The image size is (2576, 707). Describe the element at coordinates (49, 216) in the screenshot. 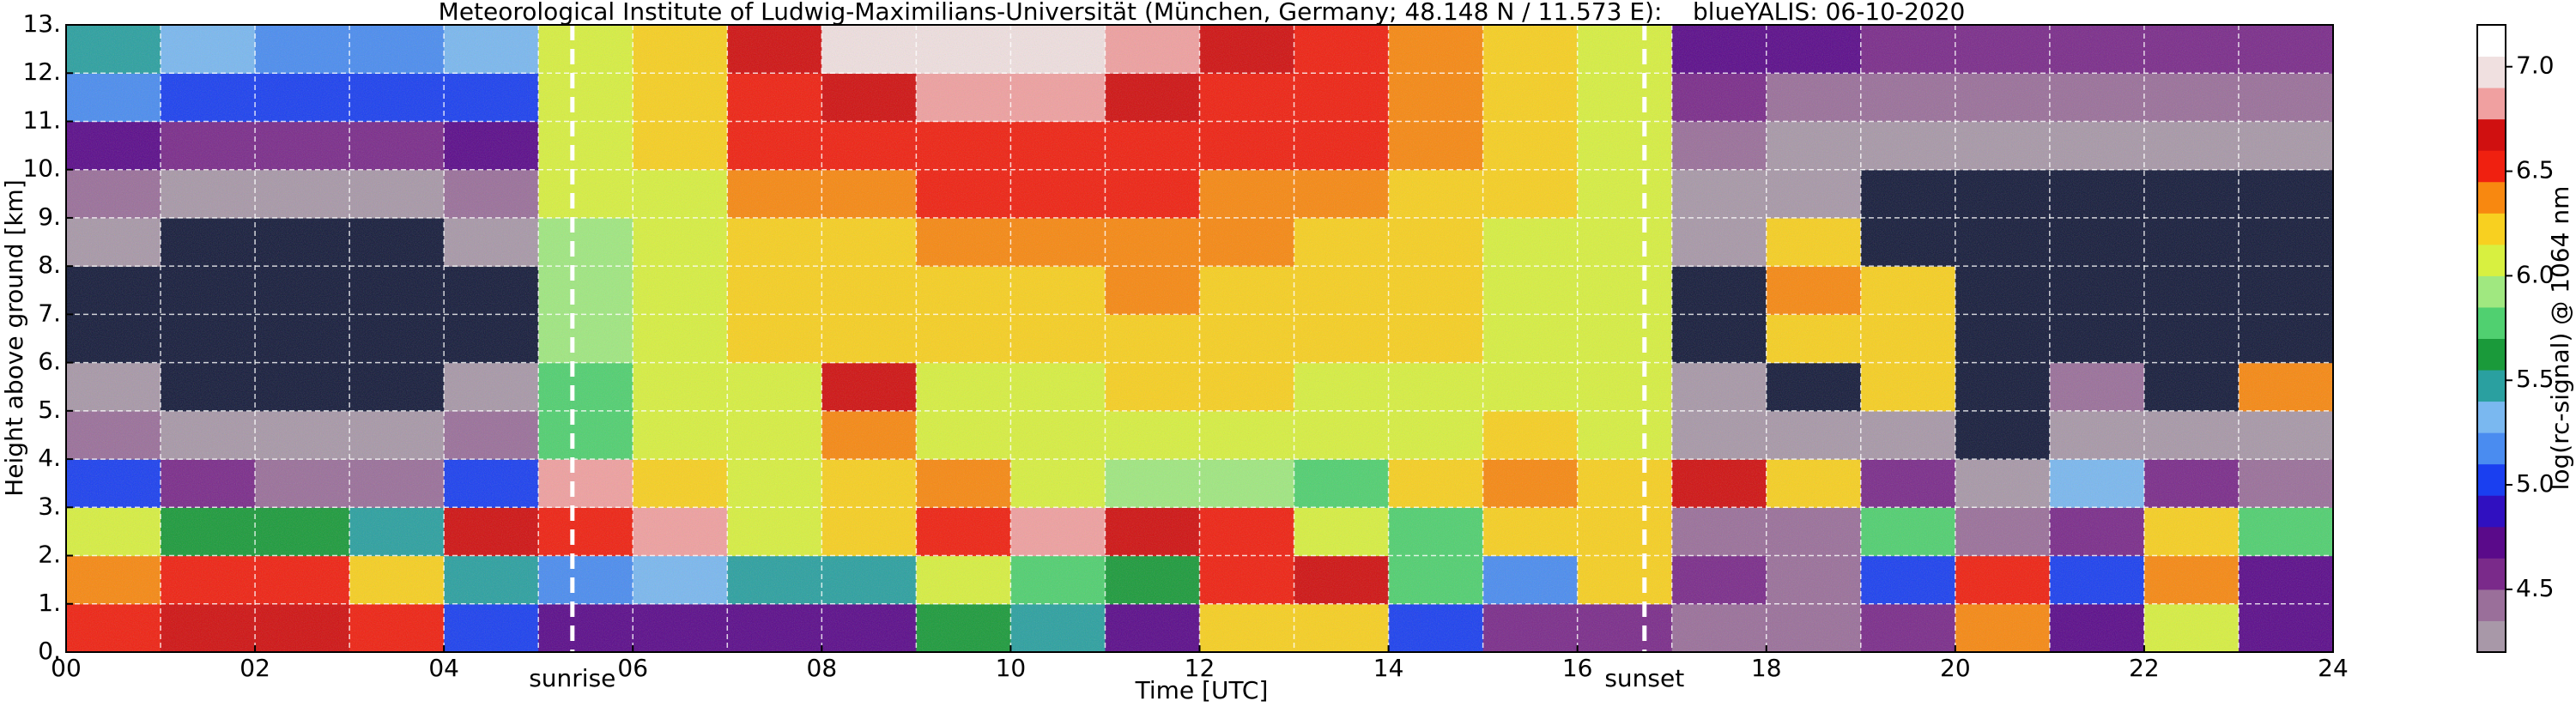

I see `y-tick-label: 9.` at that location.